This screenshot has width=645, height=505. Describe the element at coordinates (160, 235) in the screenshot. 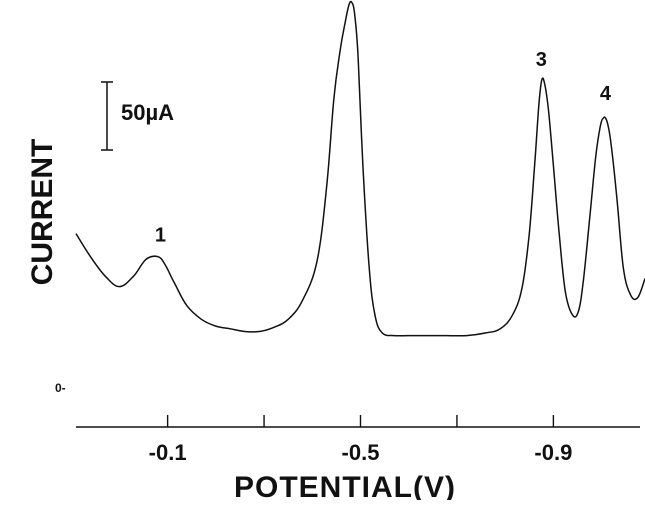

I see `peak-label: 1` at that location.